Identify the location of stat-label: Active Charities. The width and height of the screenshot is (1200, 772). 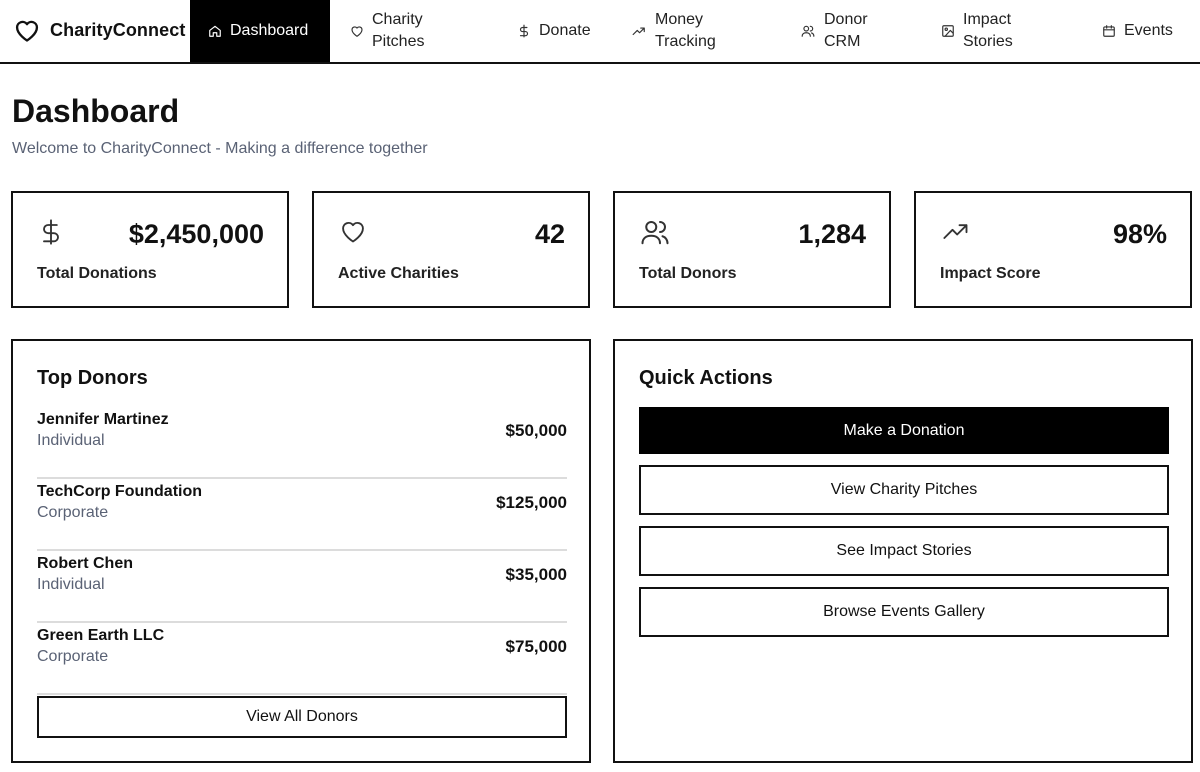
(398, 273).